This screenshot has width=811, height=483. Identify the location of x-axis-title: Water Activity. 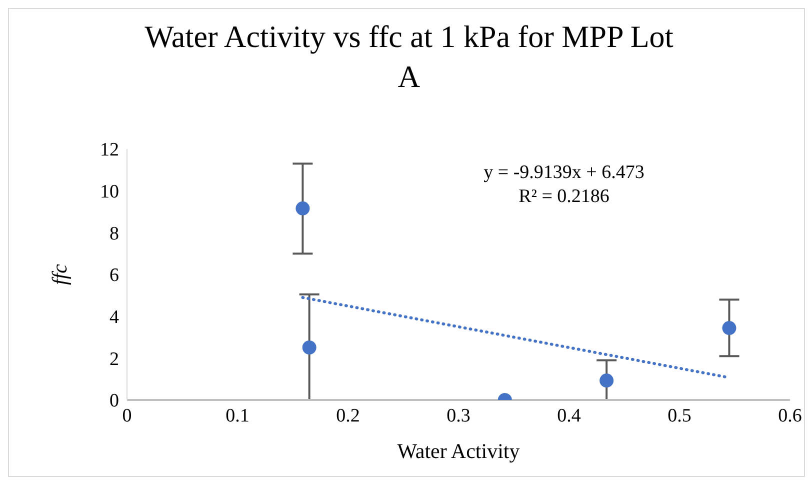
(458, 451).